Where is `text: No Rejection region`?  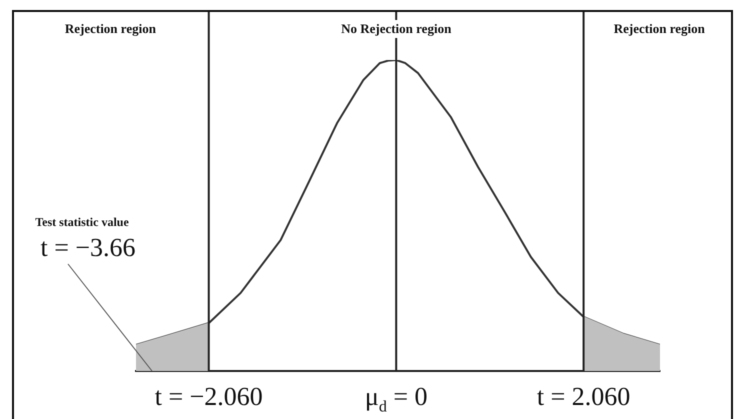
text: No Rejection region is located at coordinates (396, 28).